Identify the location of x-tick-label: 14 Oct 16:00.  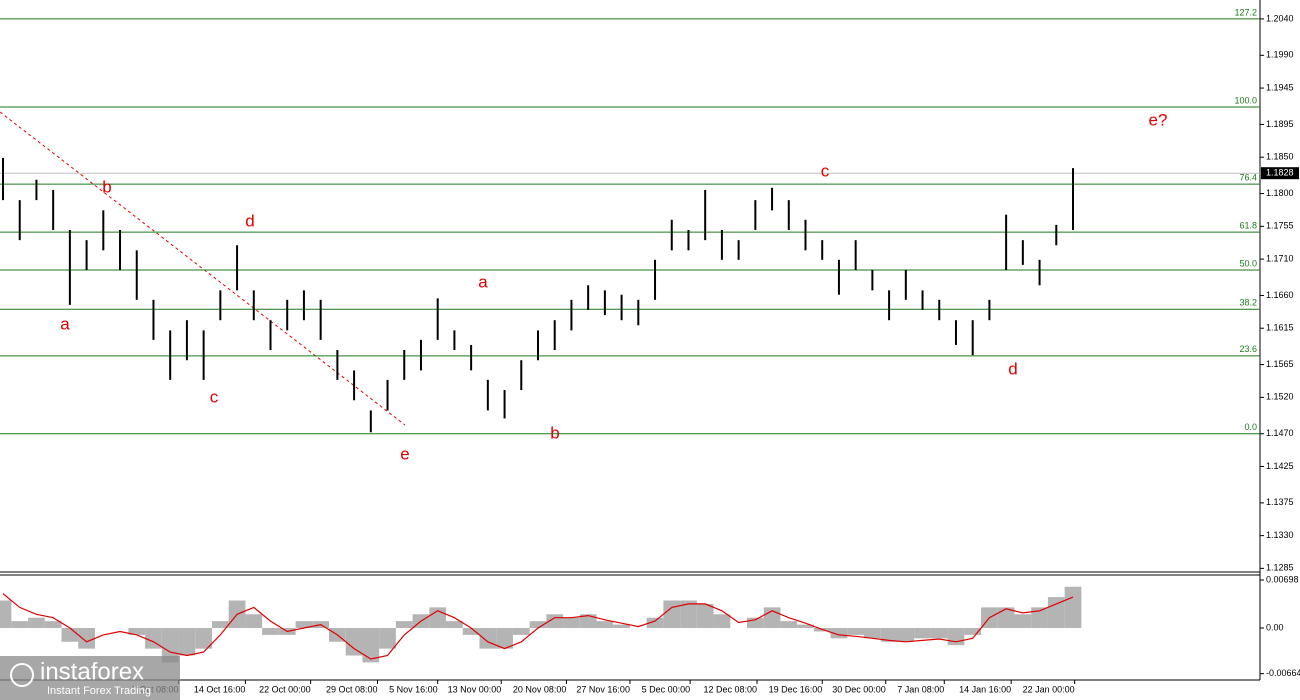
(220, 689).